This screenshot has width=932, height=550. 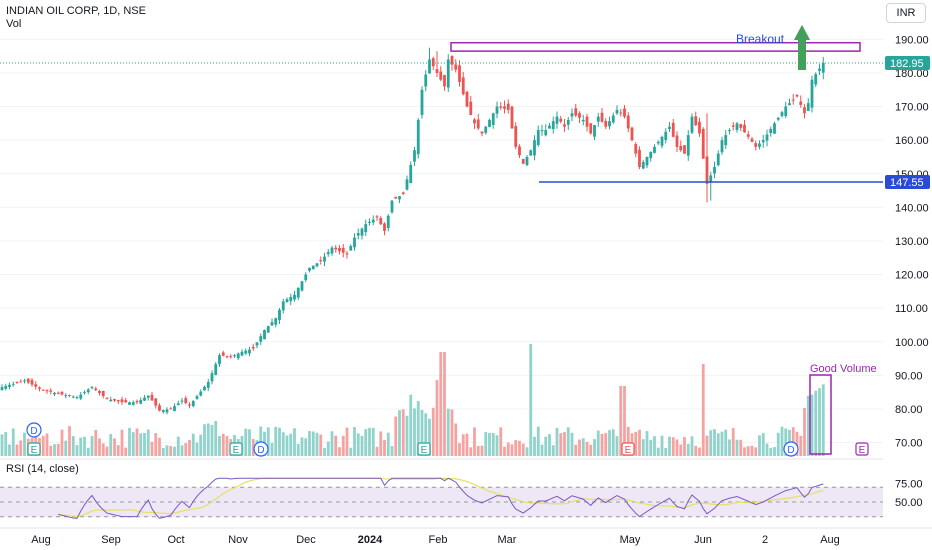 I want to click on price-tick-label: 190.00, so click(x=912, y=40).